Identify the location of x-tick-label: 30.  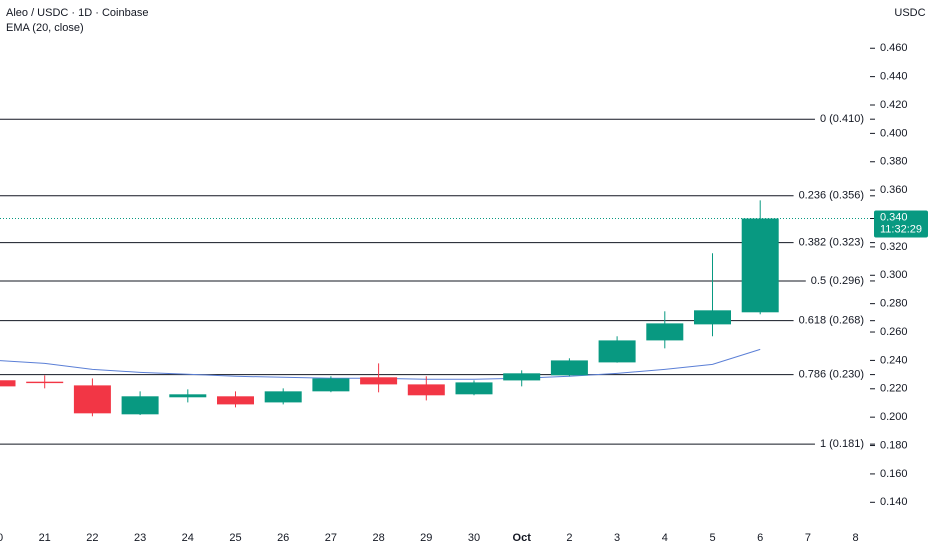
(474, 538).